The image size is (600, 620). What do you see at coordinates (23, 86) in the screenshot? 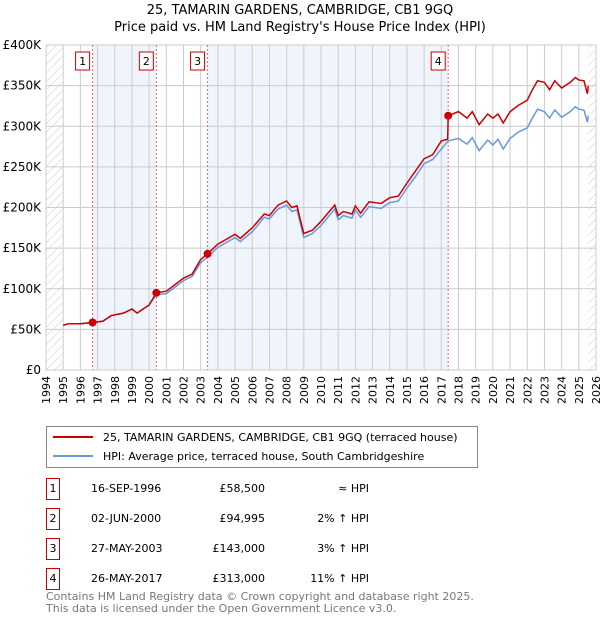
I see `y-tick-label: £350K` at bounding box center [23, 86].